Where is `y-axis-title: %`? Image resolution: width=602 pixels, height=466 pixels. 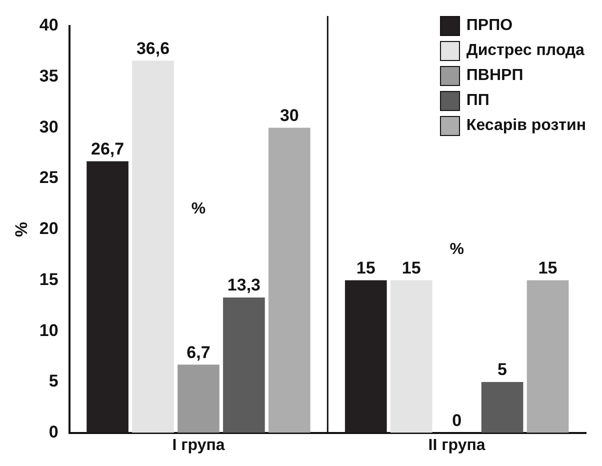 y-axis-title: % is located at coordinates (21, 229).